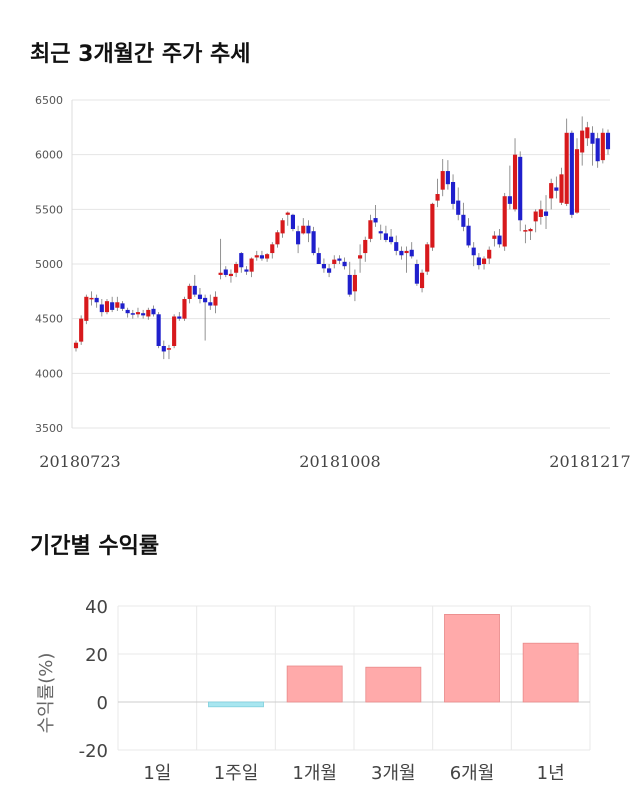  What do you see at coordinates (49, 100) in the screenshot?
I see `y-tick-label: 6500` at bounding box center [49, 100].